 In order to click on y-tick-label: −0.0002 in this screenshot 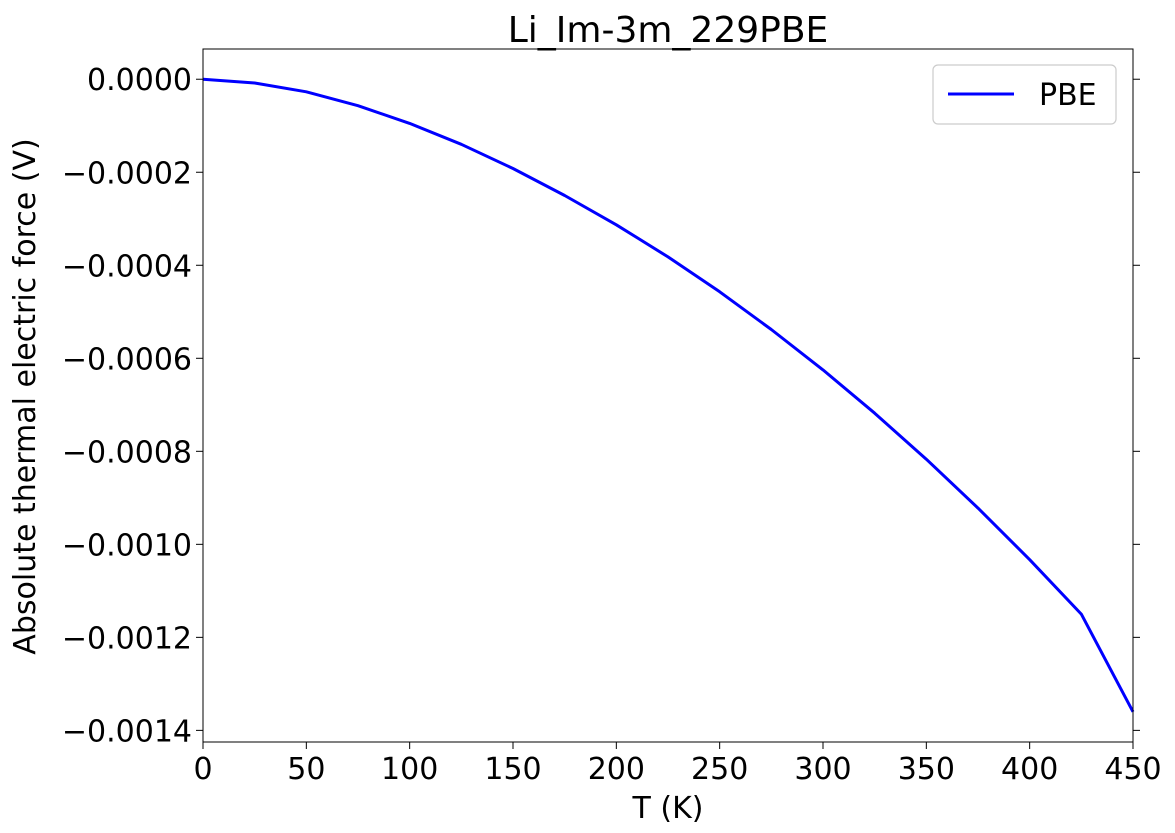, I will do `click(127, 173)`.